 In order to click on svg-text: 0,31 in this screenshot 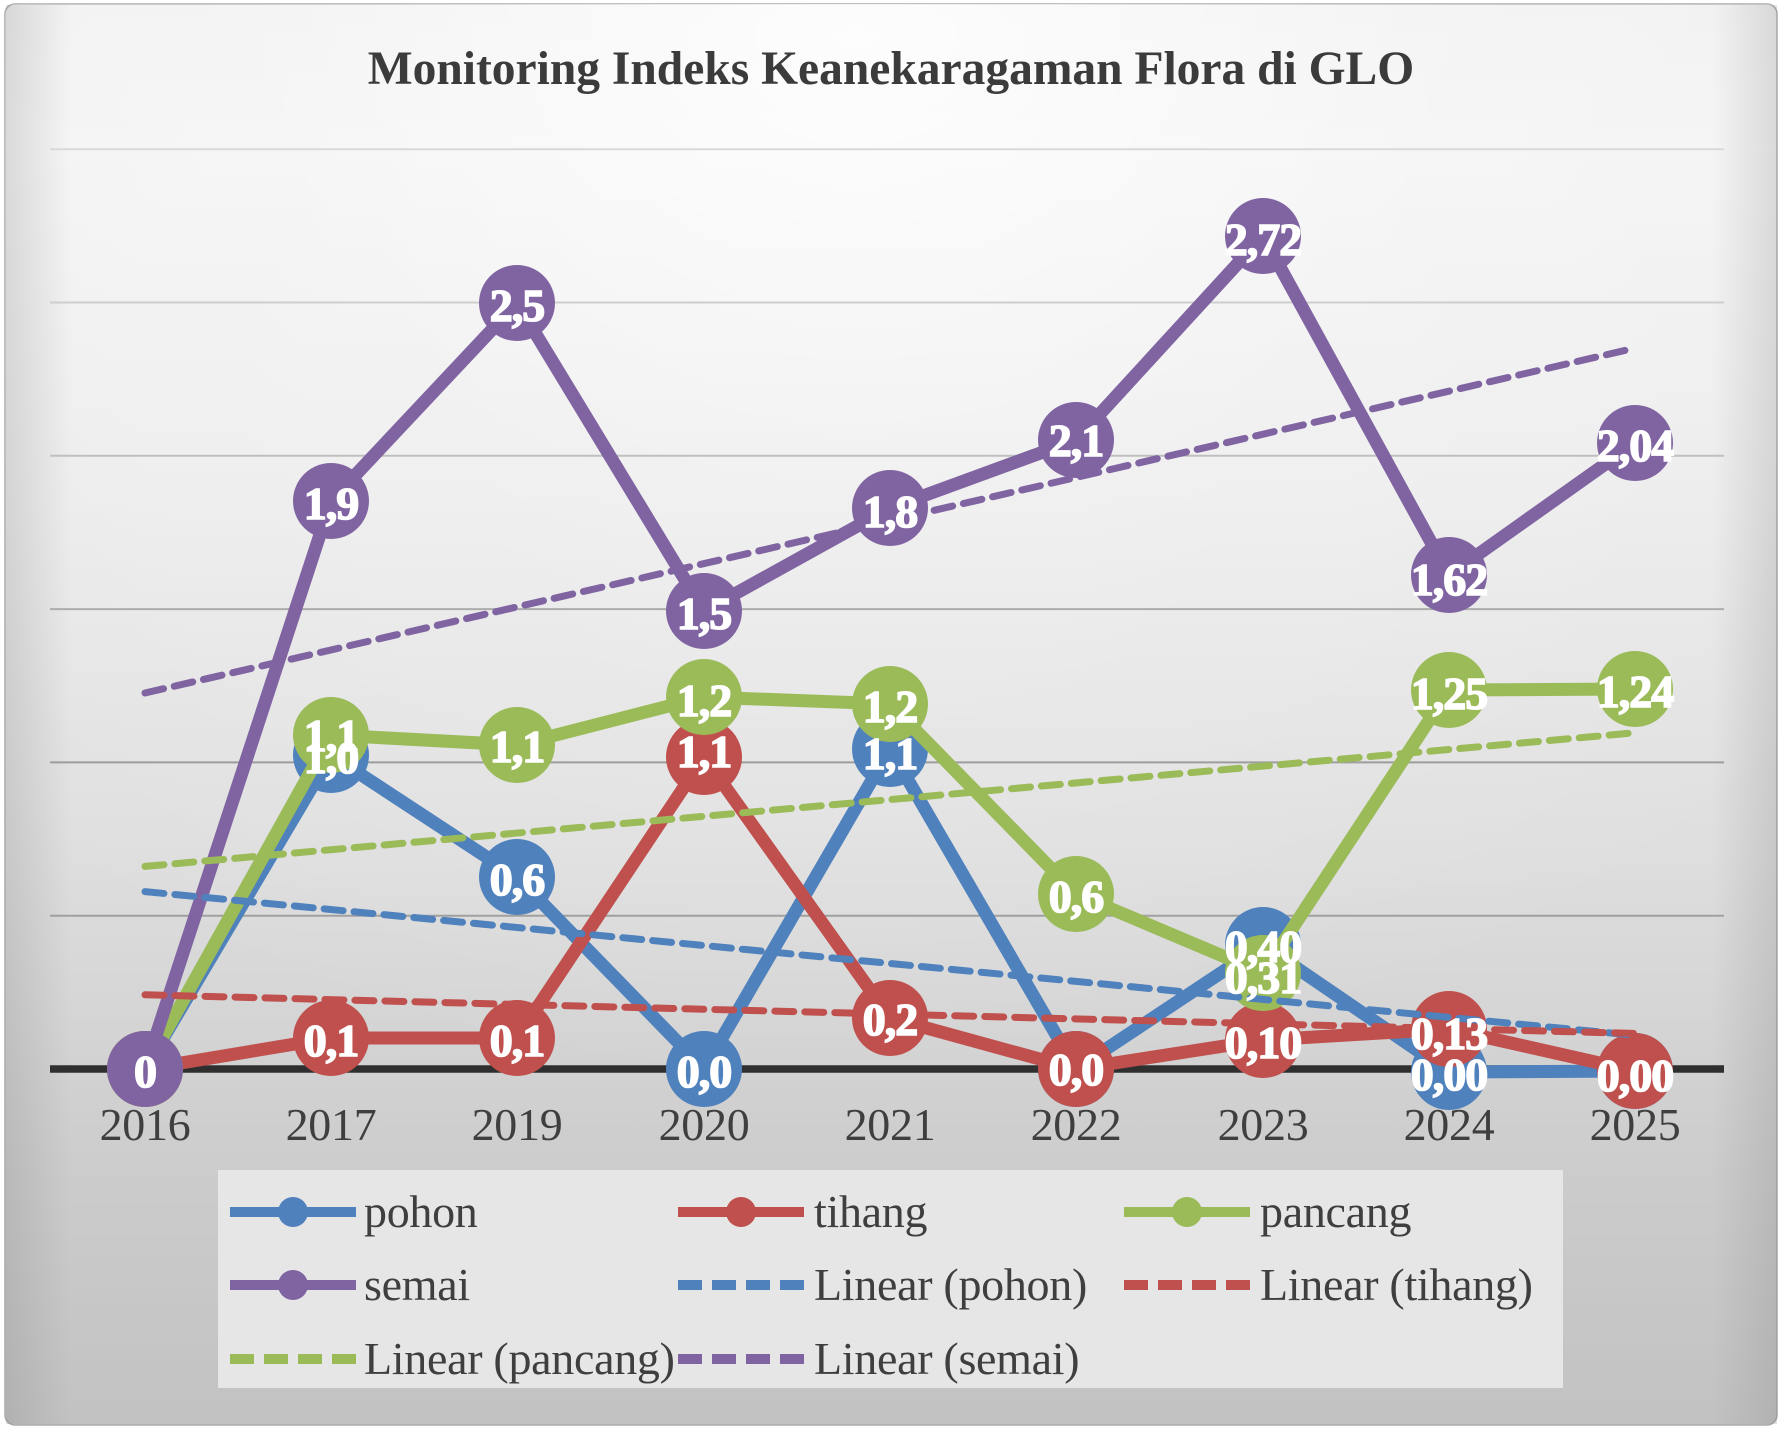, I will do `click(1263, 977)`.